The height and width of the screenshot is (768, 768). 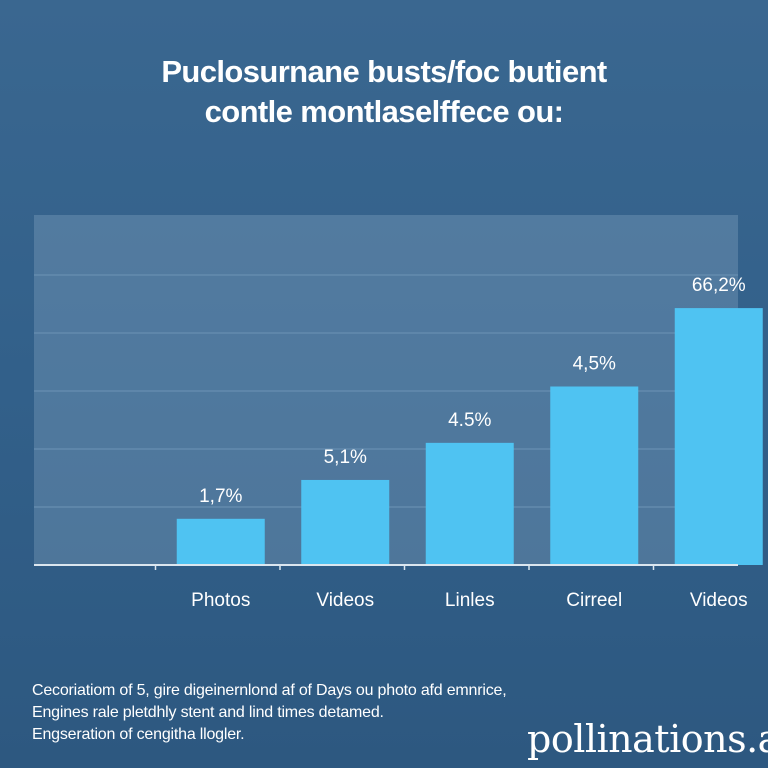 I want to click on data-label-3: 4.5%, so click(x=469, y=420).